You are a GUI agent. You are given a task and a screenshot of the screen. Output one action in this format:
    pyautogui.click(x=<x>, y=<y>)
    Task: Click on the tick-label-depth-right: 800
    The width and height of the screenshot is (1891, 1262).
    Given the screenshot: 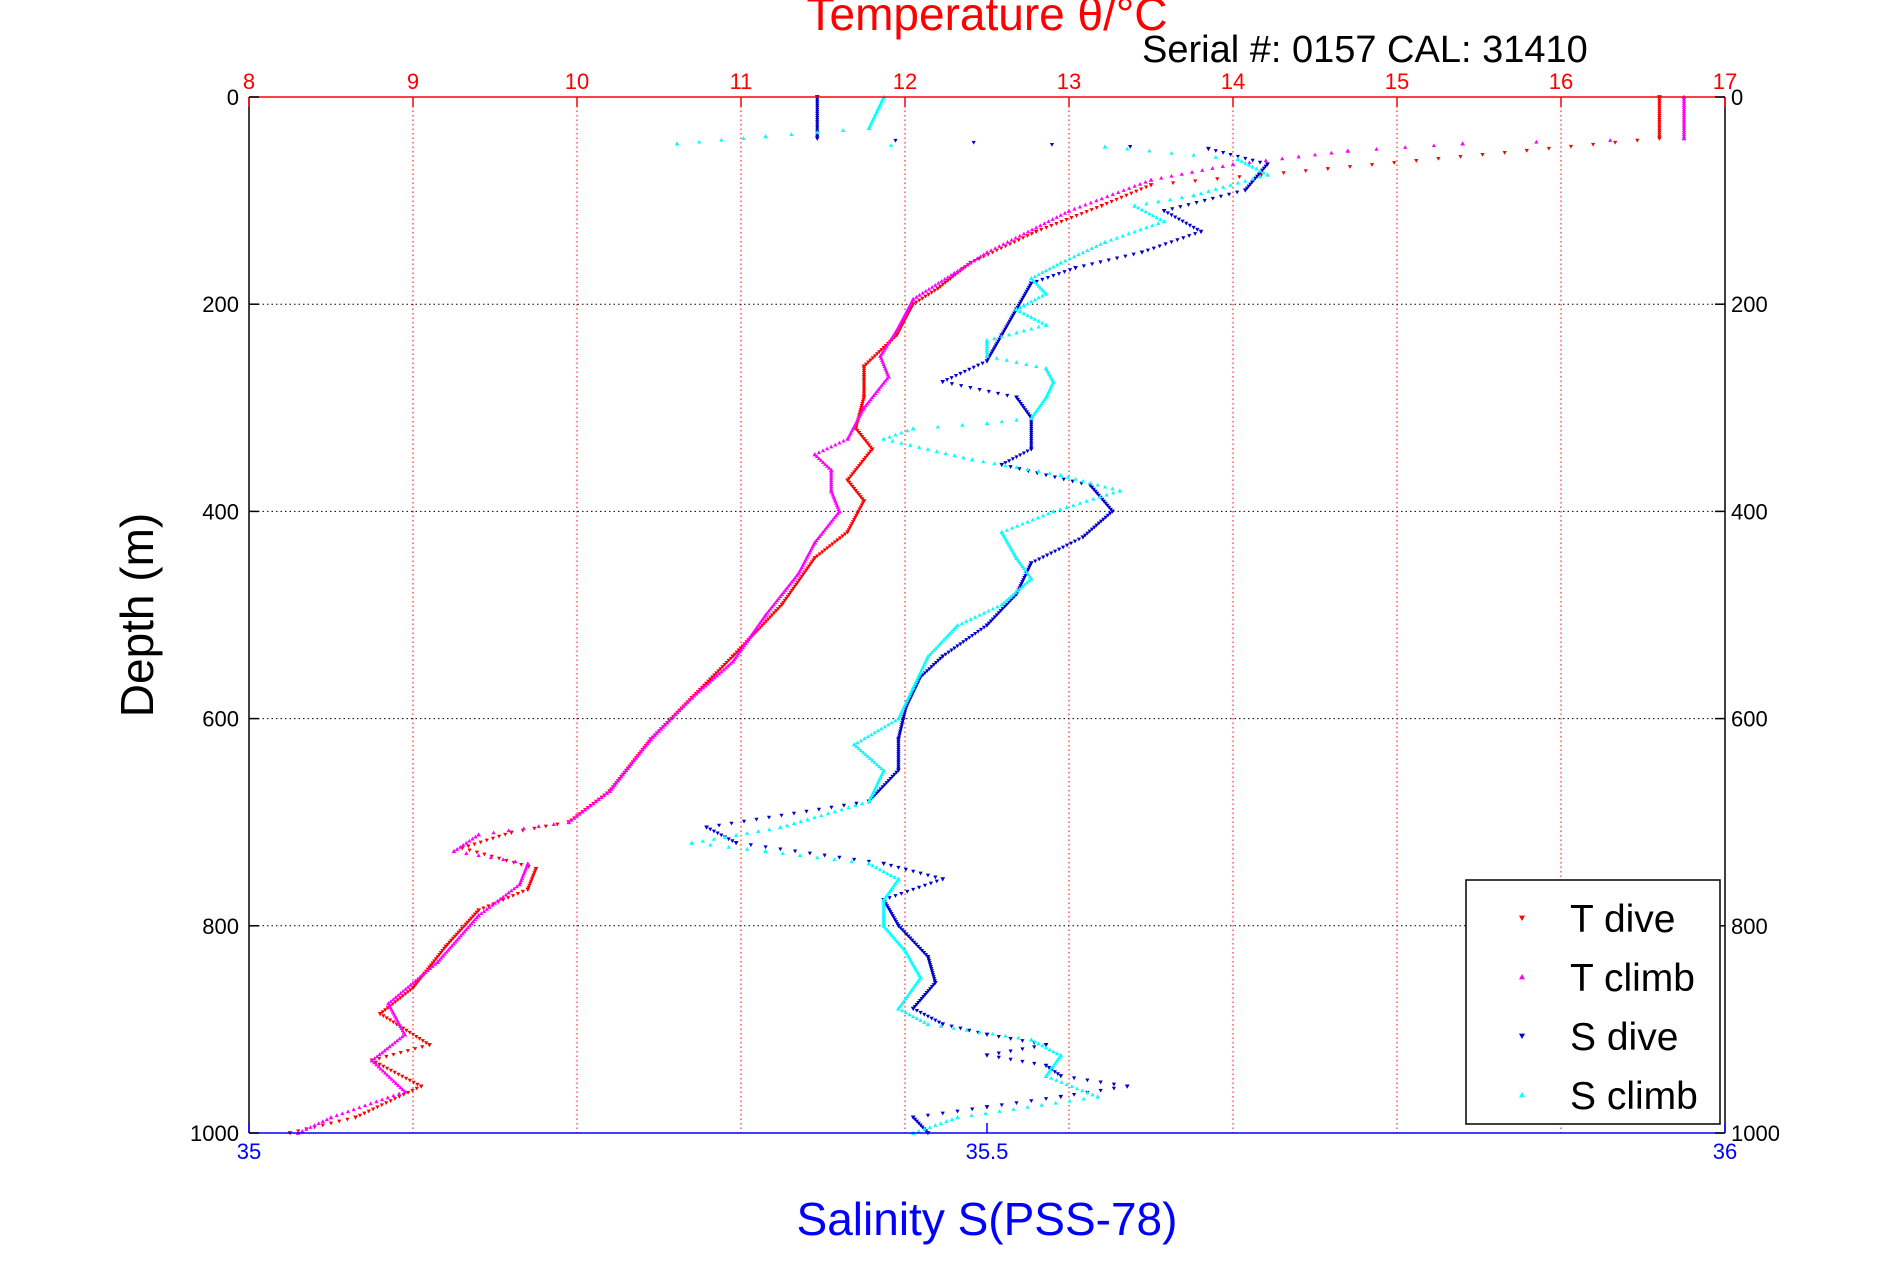 What is the action you would take?
    pyautogui.click(x=1749, y=926)
    